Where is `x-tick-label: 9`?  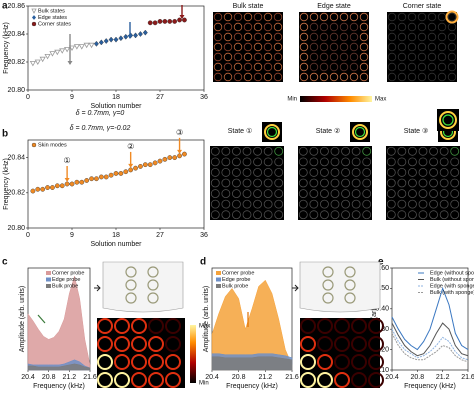
x-tick-label: 9 is located at coordinates (72, 97).